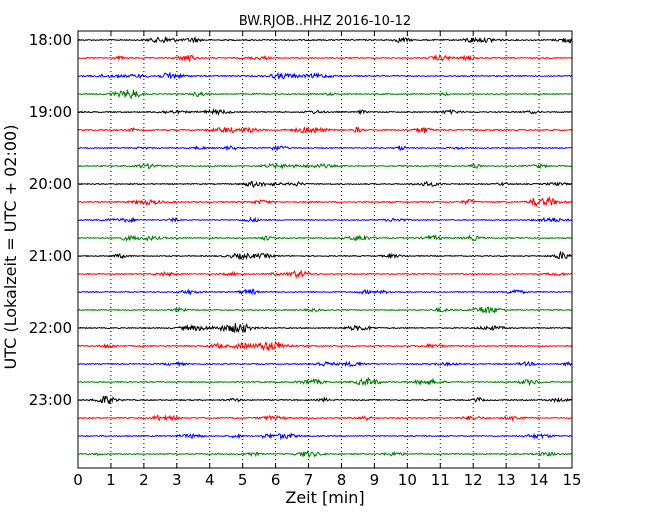 The height and width of the screenshot is (520, 650). Describe the element at coordinates (177, 480) in the screenshot. I see `x-tick-label: 3` at that location.